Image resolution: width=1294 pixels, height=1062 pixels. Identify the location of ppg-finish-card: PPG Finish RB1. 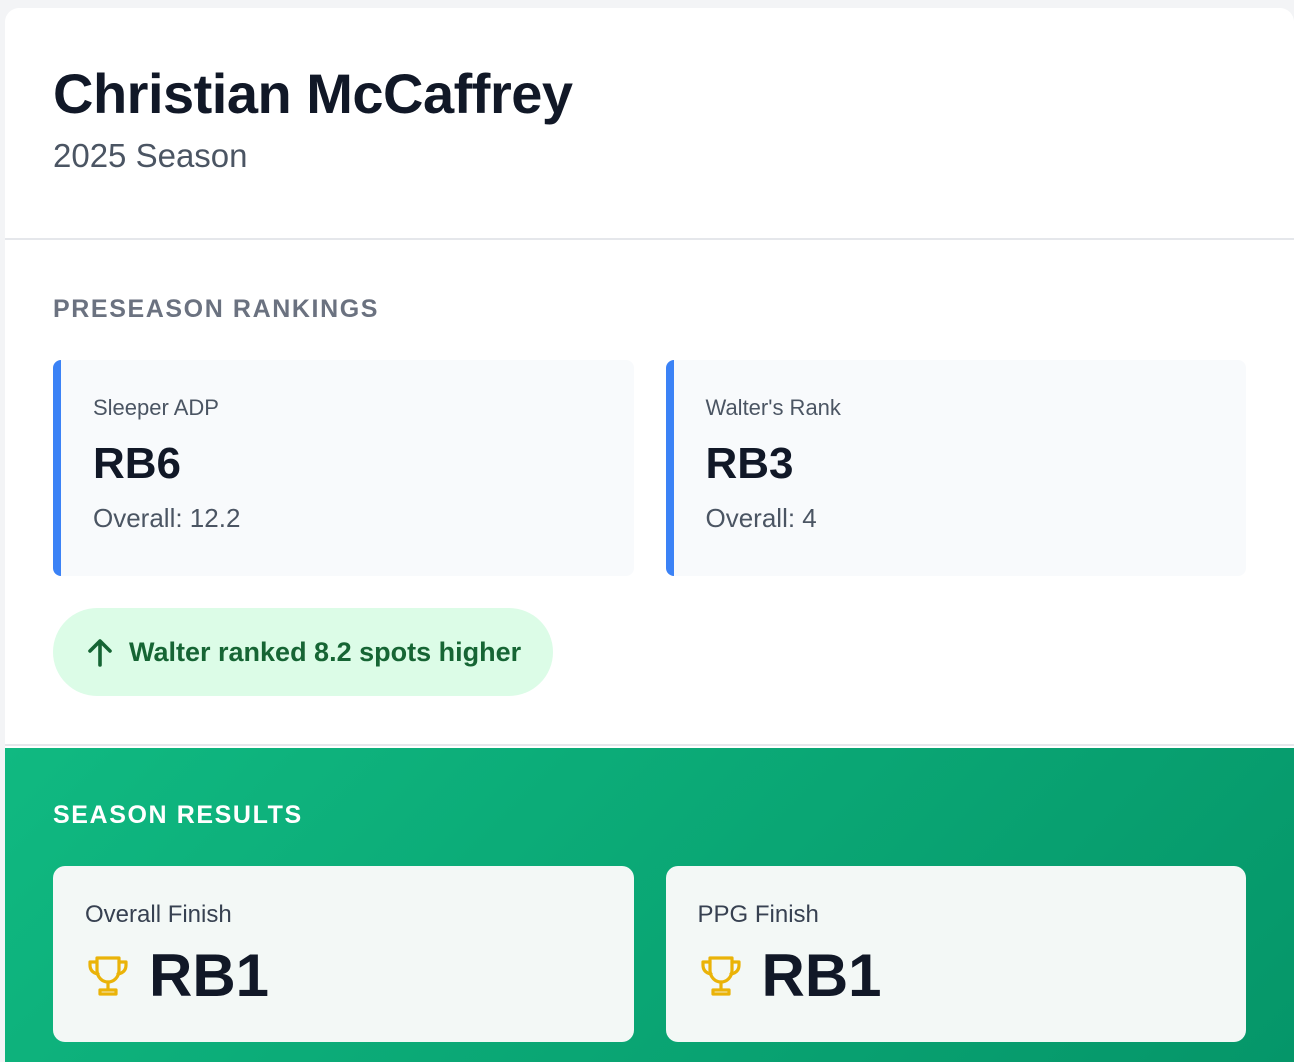
(955, 954).